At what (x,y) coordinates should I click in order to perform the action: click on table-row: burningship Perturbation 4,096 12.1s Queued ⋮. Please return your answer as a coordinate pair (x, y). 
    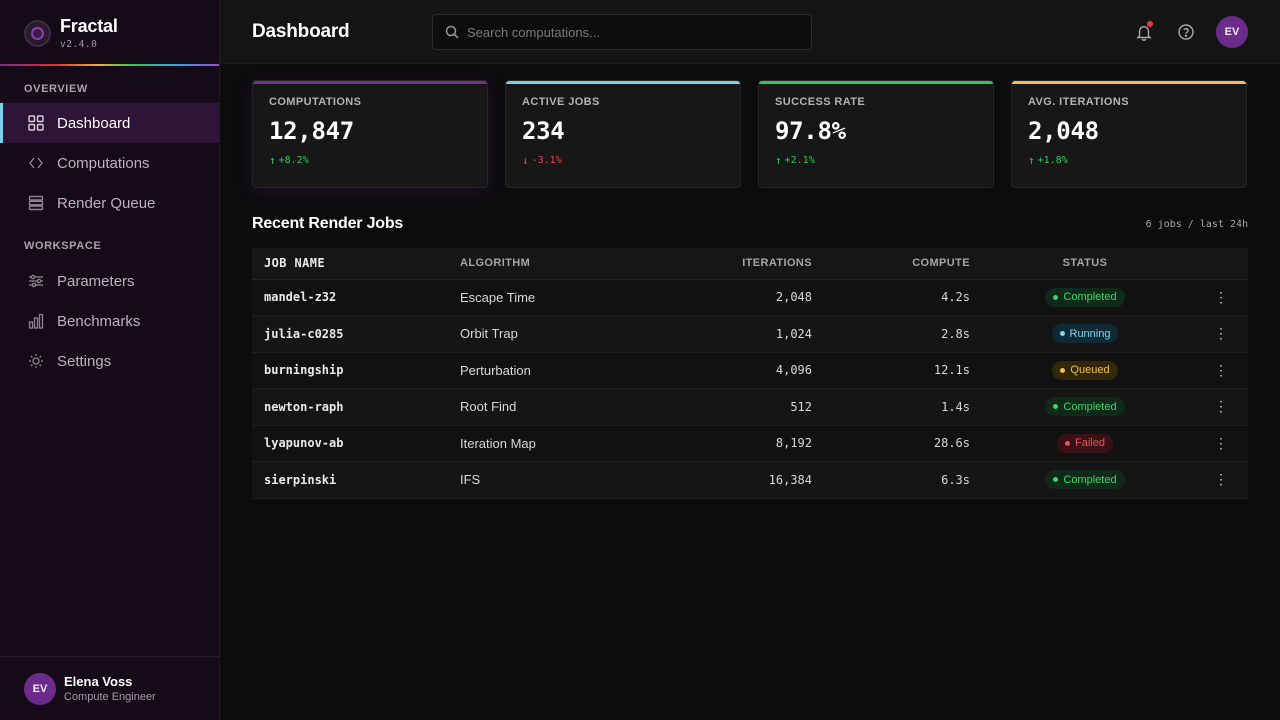
    Looking at the image, I should click on (750, 370).